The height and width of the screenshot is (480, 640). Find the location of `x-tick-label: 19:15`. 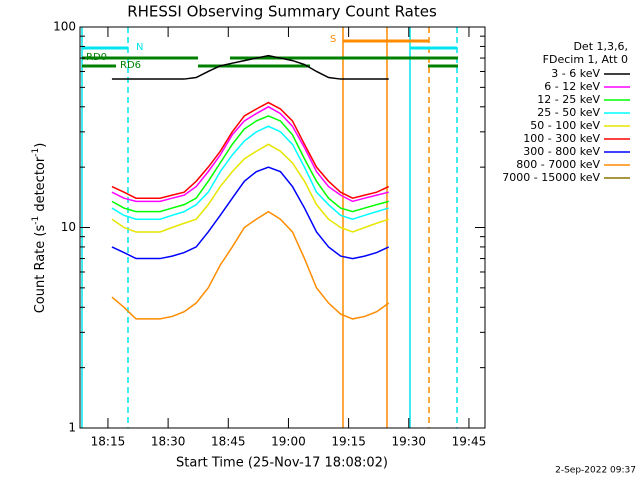

x-tick-label: 19:15 is located at coordinates (348, 442).